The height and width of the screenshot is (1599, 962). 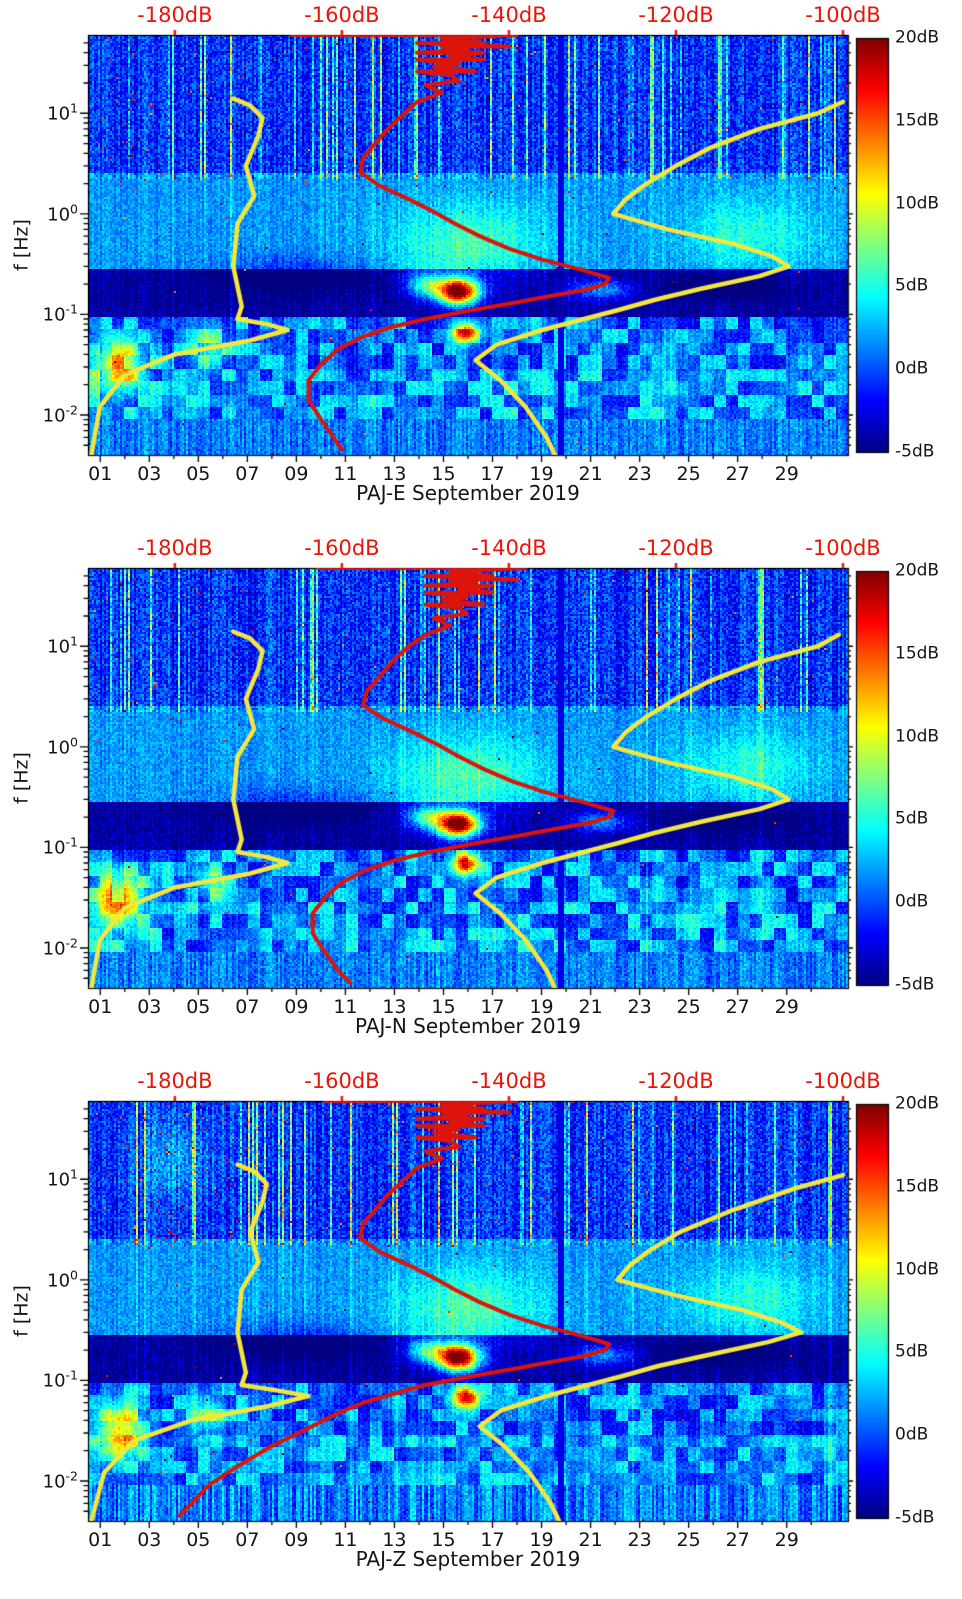 What do you see at coordinates (468, 493) in the screenshot?
I see `panel-title: PAJ-E September 2019` at bounding box center [468, 493].